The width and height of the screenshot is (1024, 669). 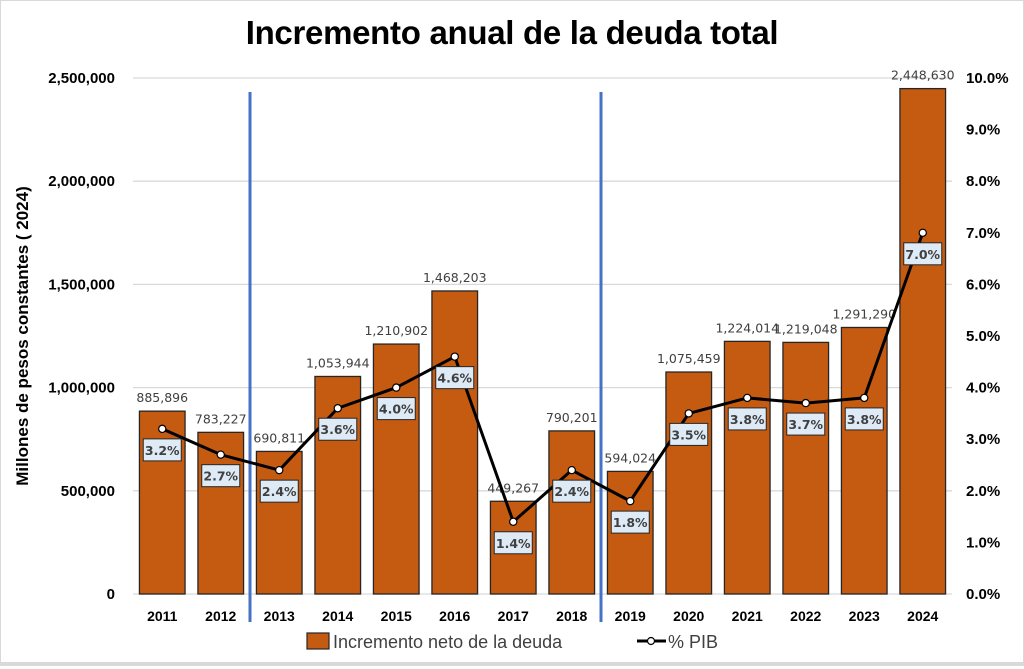 What do you see at coordinates (983, 542) in the screenshot?
I see `y2-tick-label: 1.0%` at bounding box center [983, 542].